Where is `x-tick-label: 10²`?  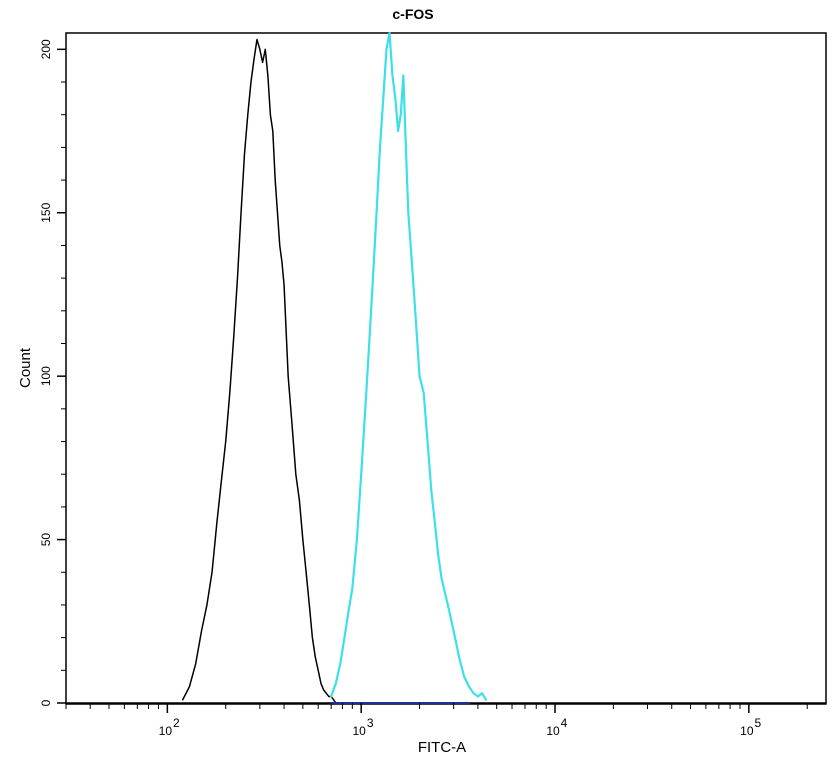
x-tick-label: 10² is located at coordinates (169, 727).